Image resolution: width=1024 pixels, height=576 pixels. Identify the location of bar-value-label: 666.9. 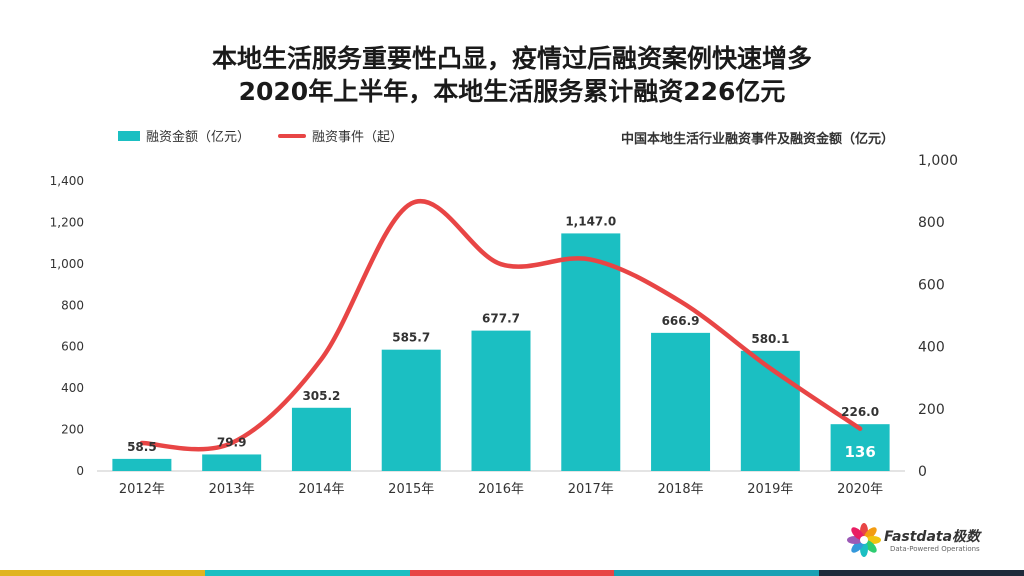
(681, 321).